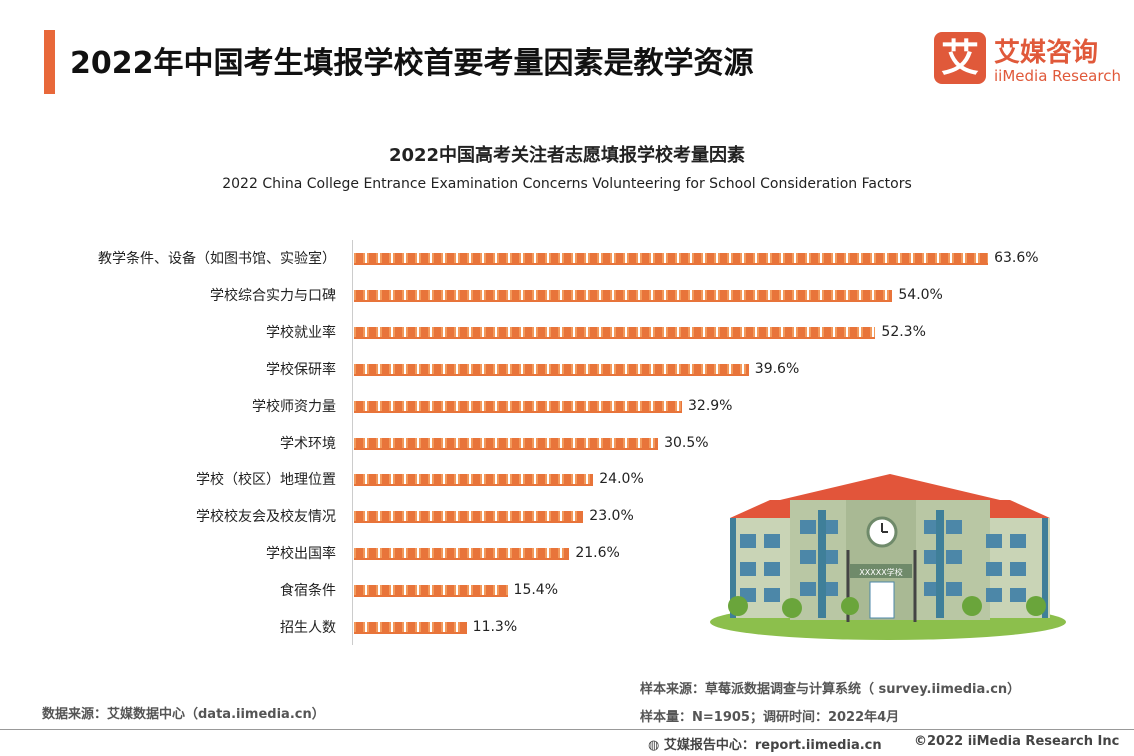 The height and width of the screenshot is (756, 1134). Describe the element at coordinates (621, 479) in the screenshot. I see `data-label: 24.0%` at that location.